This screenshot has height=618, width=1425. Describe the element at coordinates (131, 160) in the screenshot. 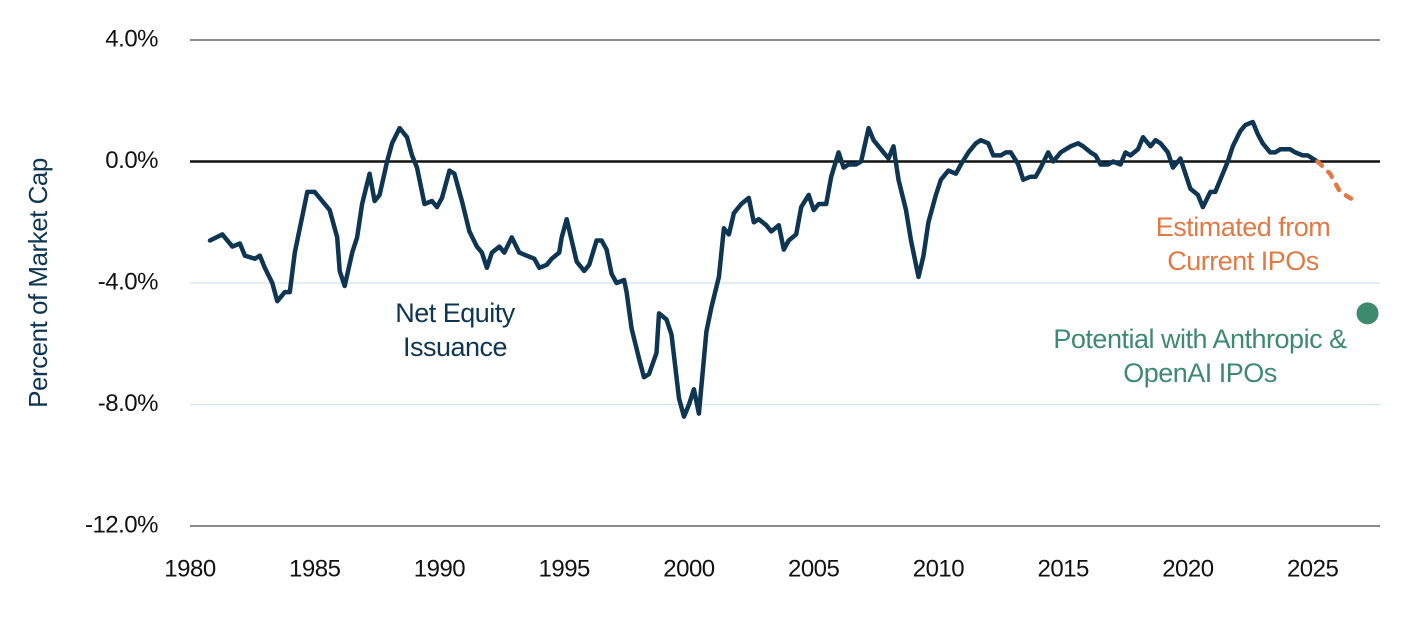

I see `y-tick-label: 0.0%` at that location.